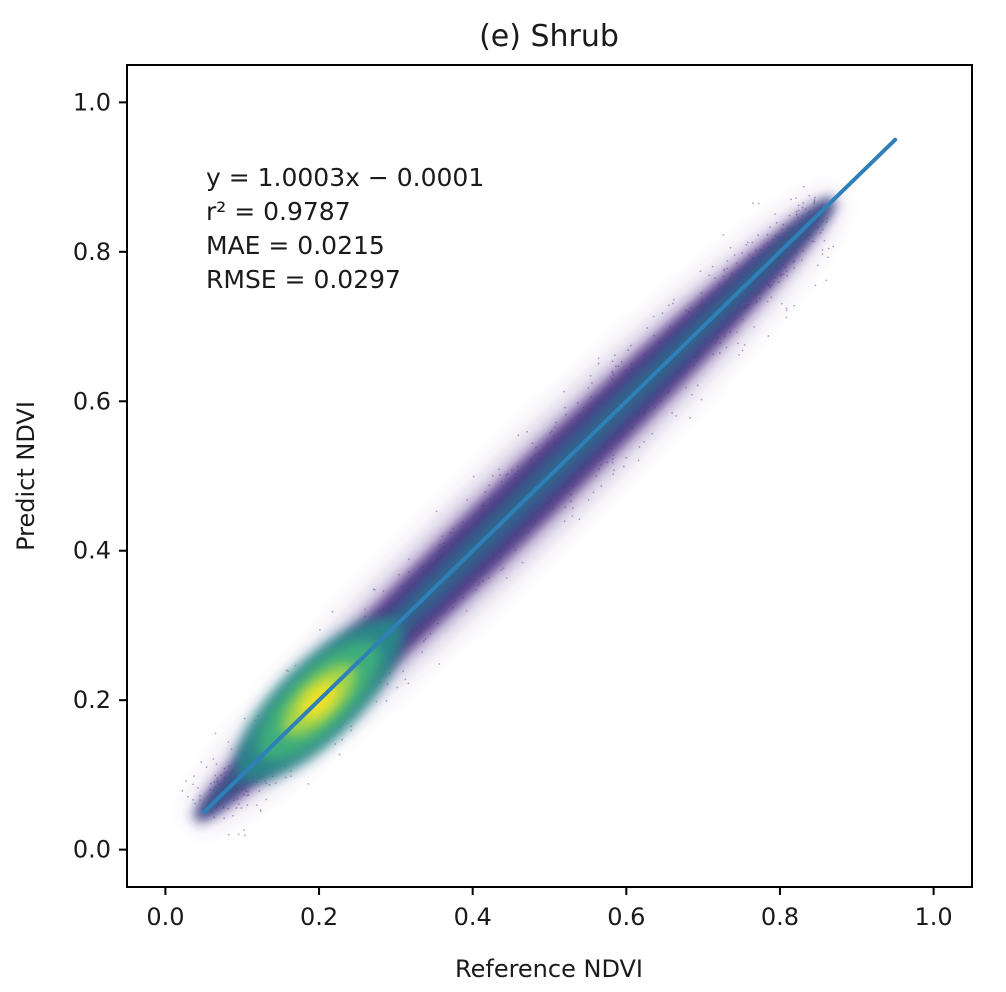 This screenshot has width=1006, height=992. I want to click on y-tick-label: 0.8, so click(92, 252).